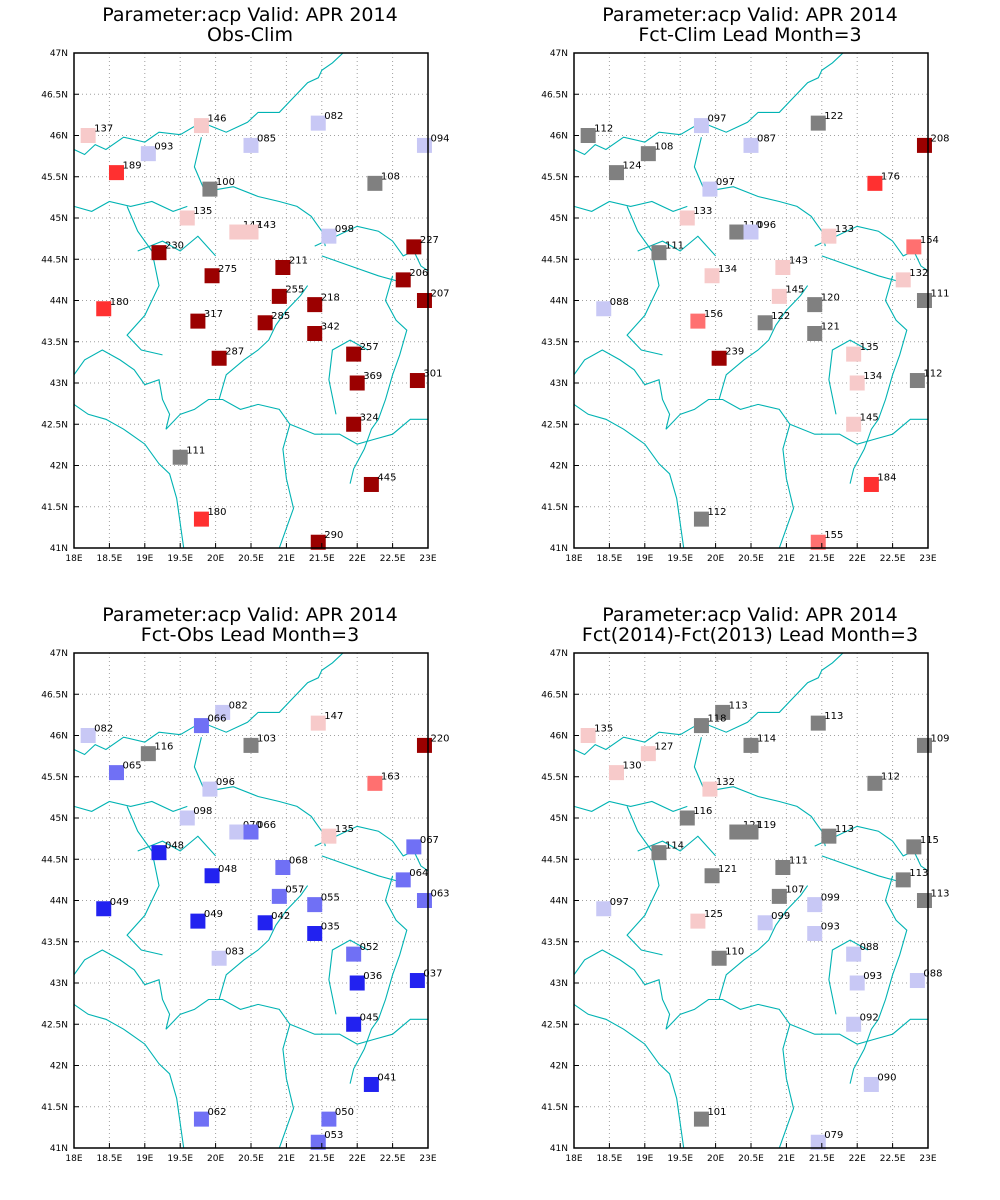 This screenshot has height=1200, width=1000. I want to click on station-value-label: 109, so click(939, 738).